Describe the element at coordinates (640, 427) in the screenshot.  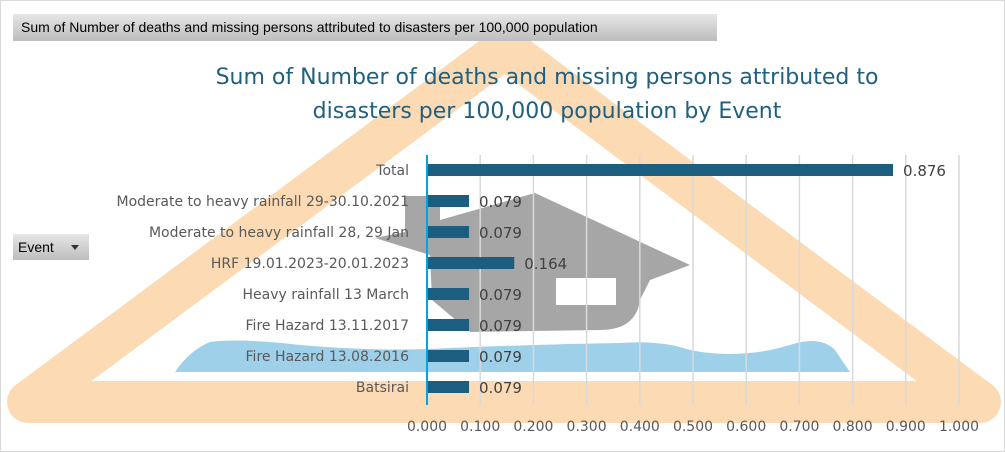
I see `x-tick-label: 0.400` at that location.